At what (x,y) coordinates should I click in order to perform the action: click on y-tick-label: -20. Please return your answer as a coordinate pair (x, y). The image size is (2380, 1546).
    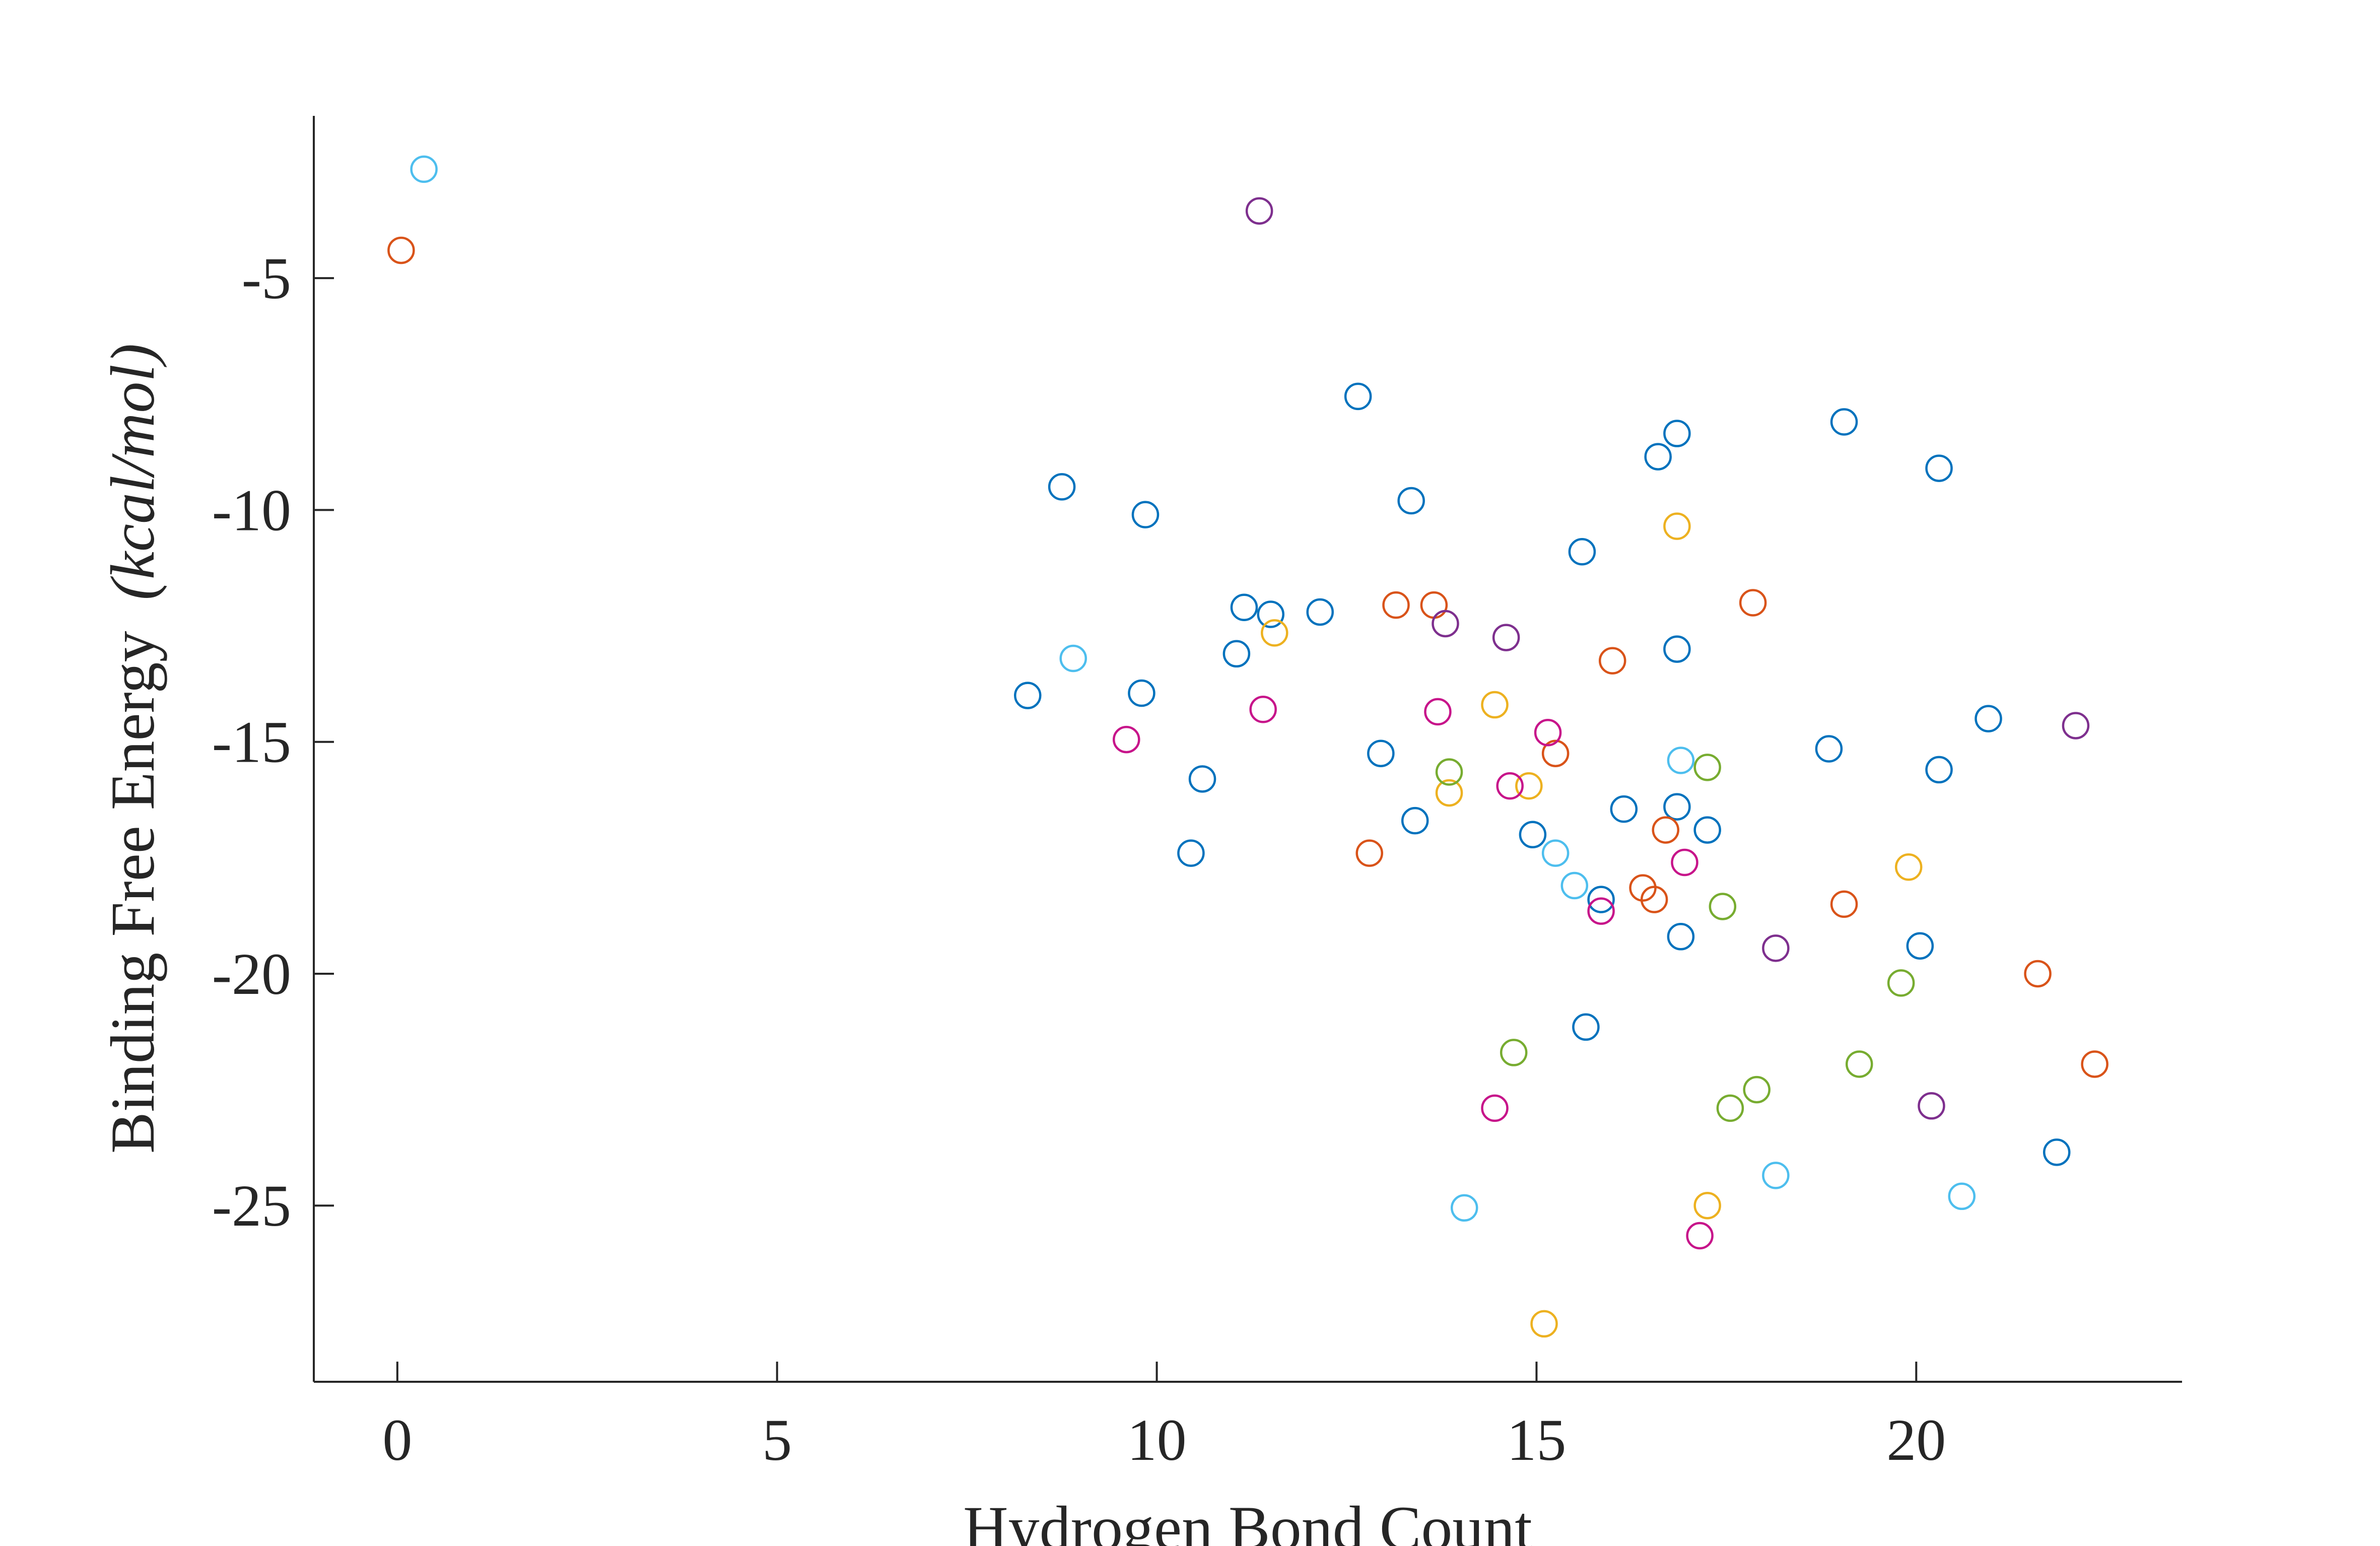
    Looking at the image, I should click on (251, 974).